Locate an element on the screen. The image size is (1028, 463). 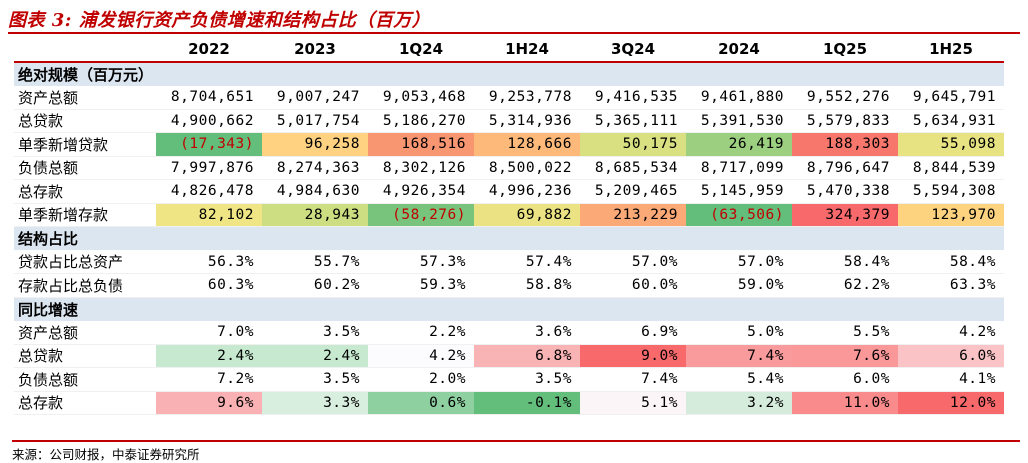
table-cell: 9.0% is located at coordinates (633, 356).